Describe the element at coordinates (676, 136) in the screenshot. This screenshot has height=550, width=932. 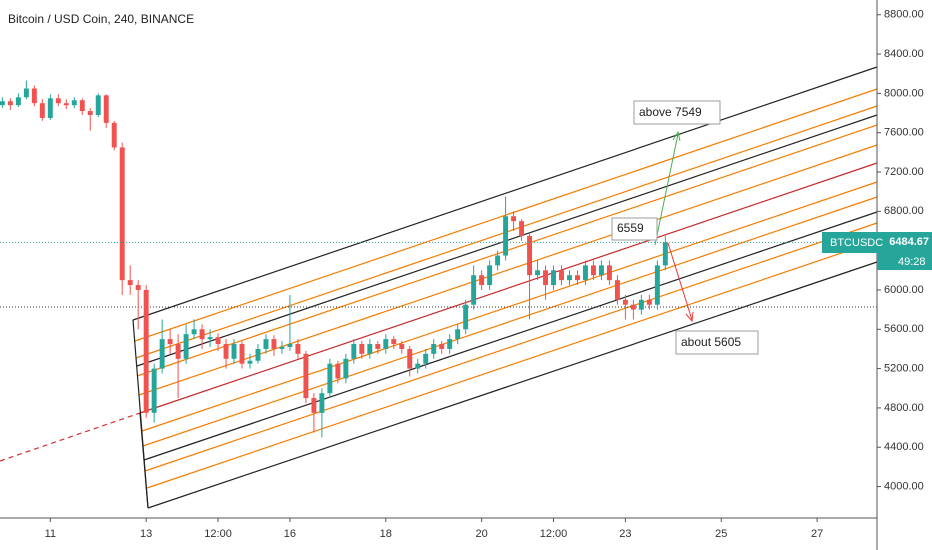
I see `arrowhead` at that location.